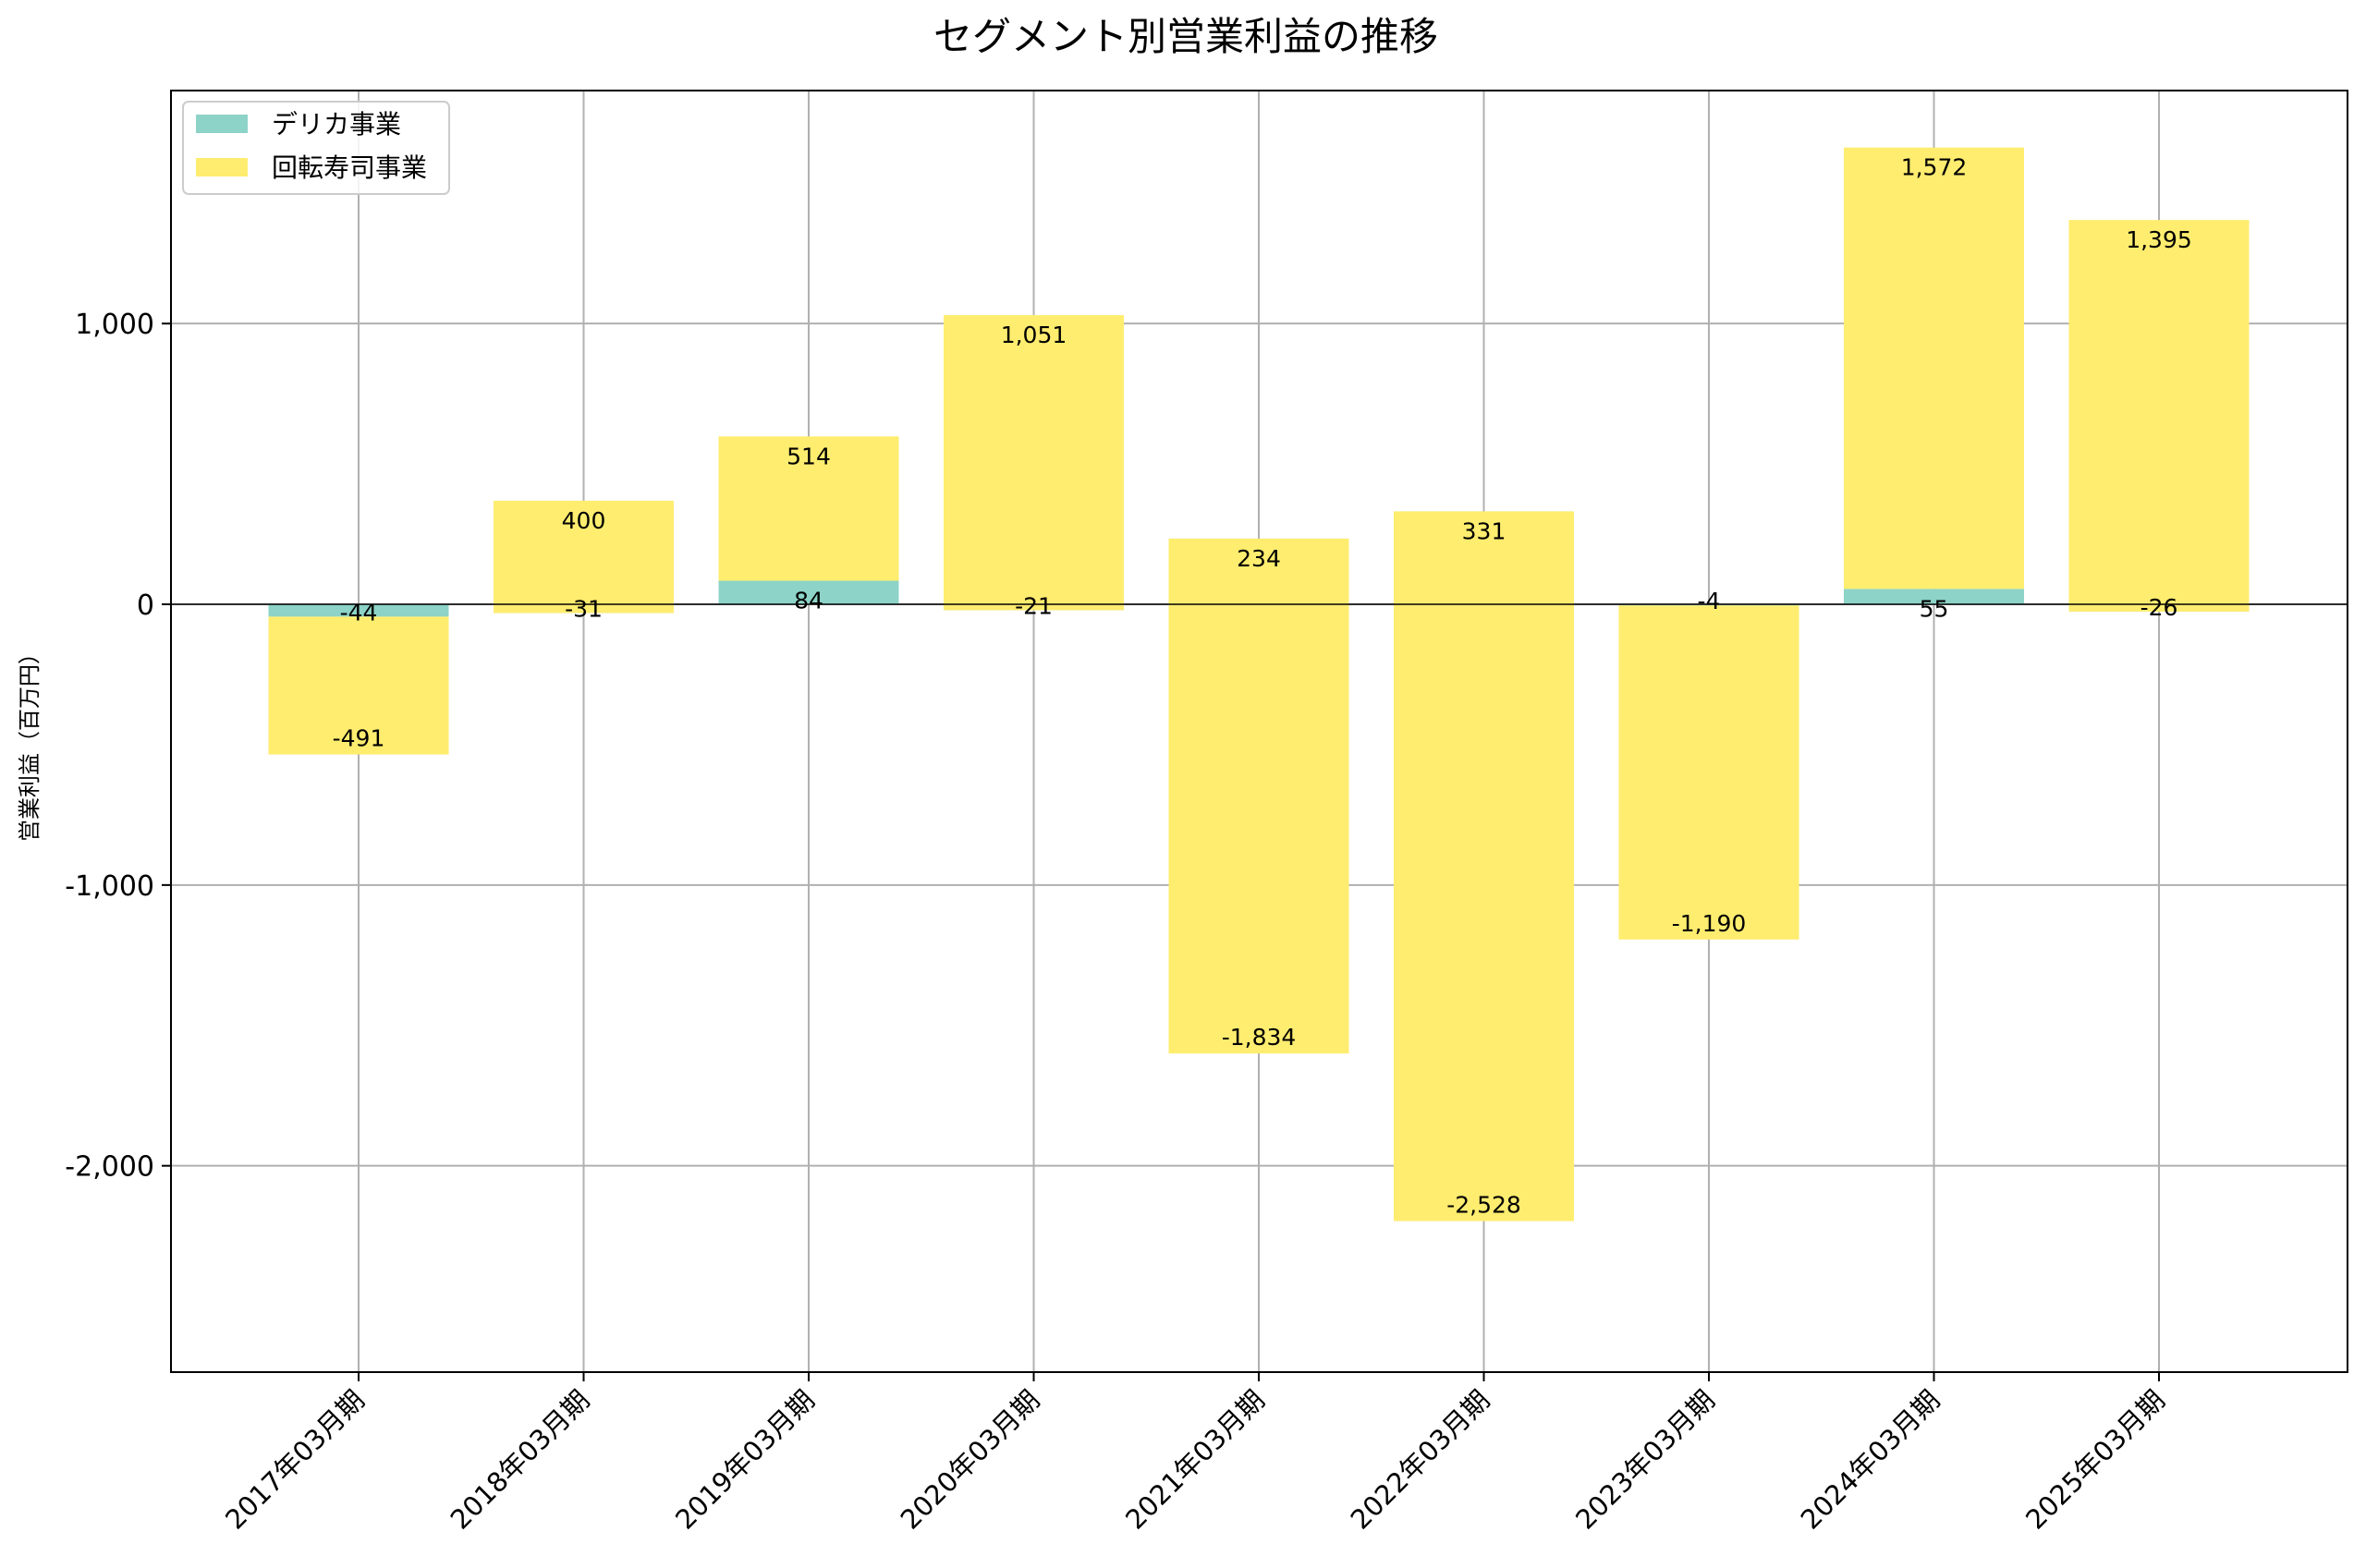  I want to click on bar-value-label: -2,528, so click(1483, 1205).